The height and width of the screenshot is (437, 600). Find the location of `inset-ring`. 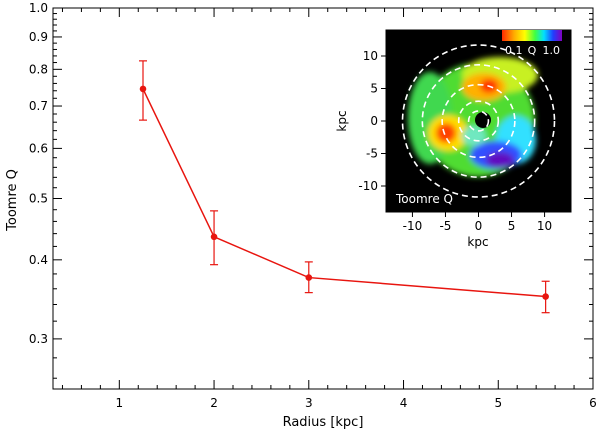

inset-ring is located at coordinates (478, 121).